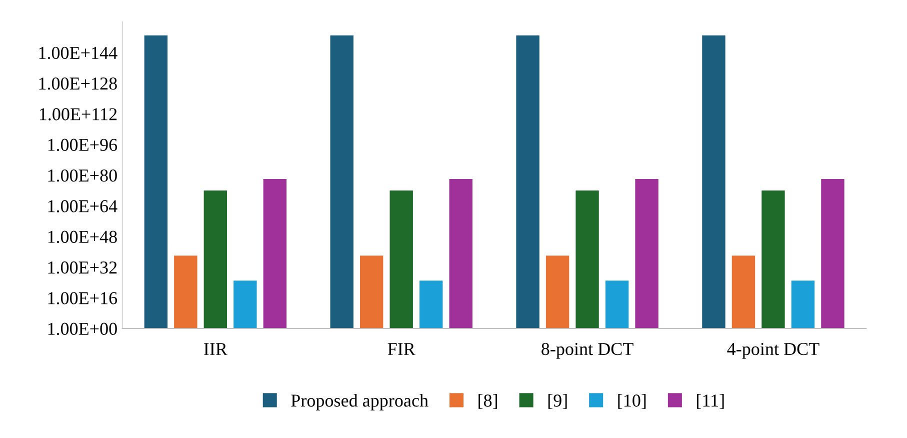 The image size is (907, 438). I want to click on y-tick-label: 1.00E+112, so click(78, 114).